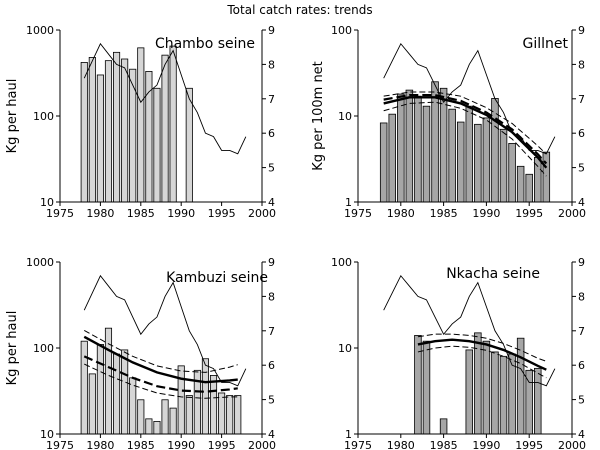 This screenshot has width=600, height=450. What do you see at coordinates (205, 44) in the screenshot?
I see `panel-title: Chambo seine` at bounding box center [205, 44].